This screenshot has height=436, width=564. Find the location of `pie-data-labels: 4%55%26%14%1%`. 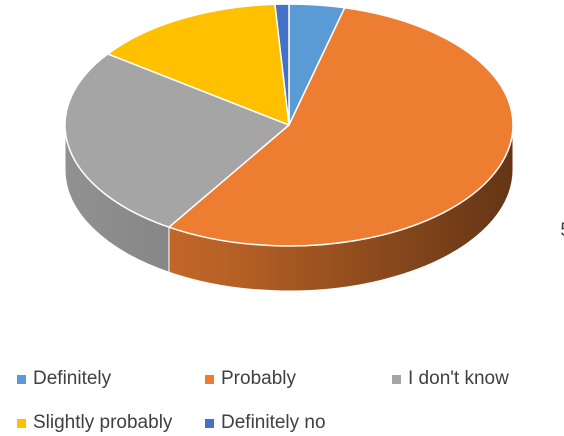

pie-data-labels: 4%55%26%14%1% is located at coordinates (562, 230).